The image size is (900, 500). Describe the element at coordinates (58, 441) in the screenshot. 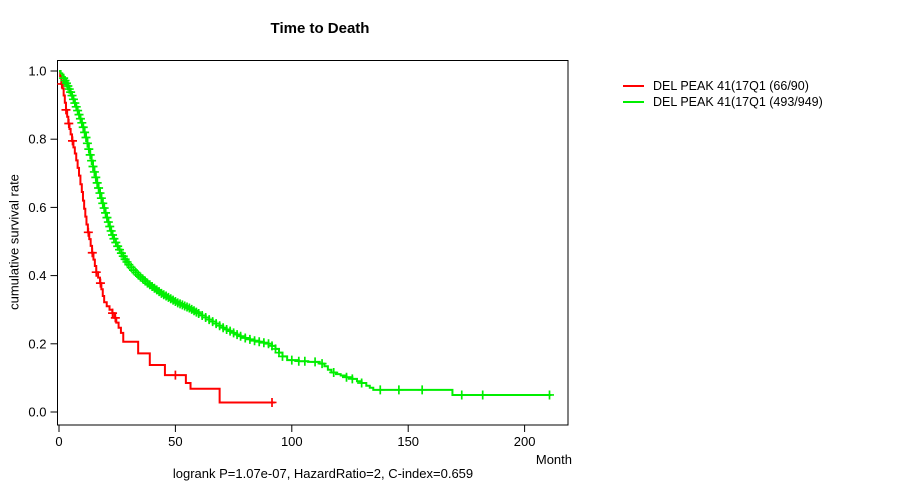

I see `x-axis-tick-label: 0` at that location.